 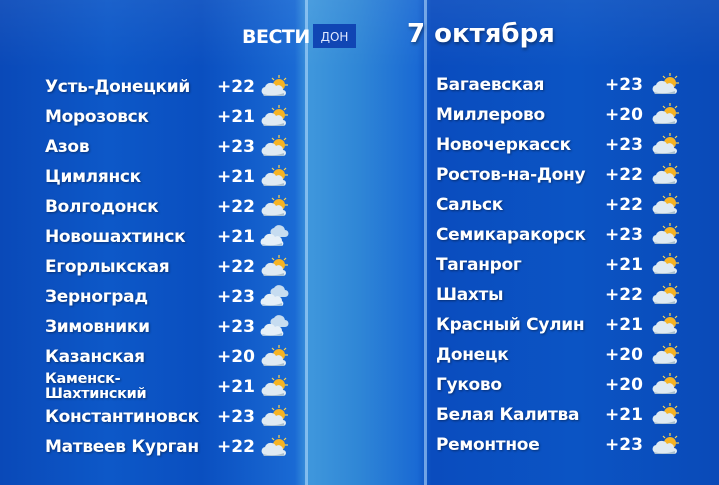 I want to click on forecast-row: Донецк, so click(x=472, y=355).